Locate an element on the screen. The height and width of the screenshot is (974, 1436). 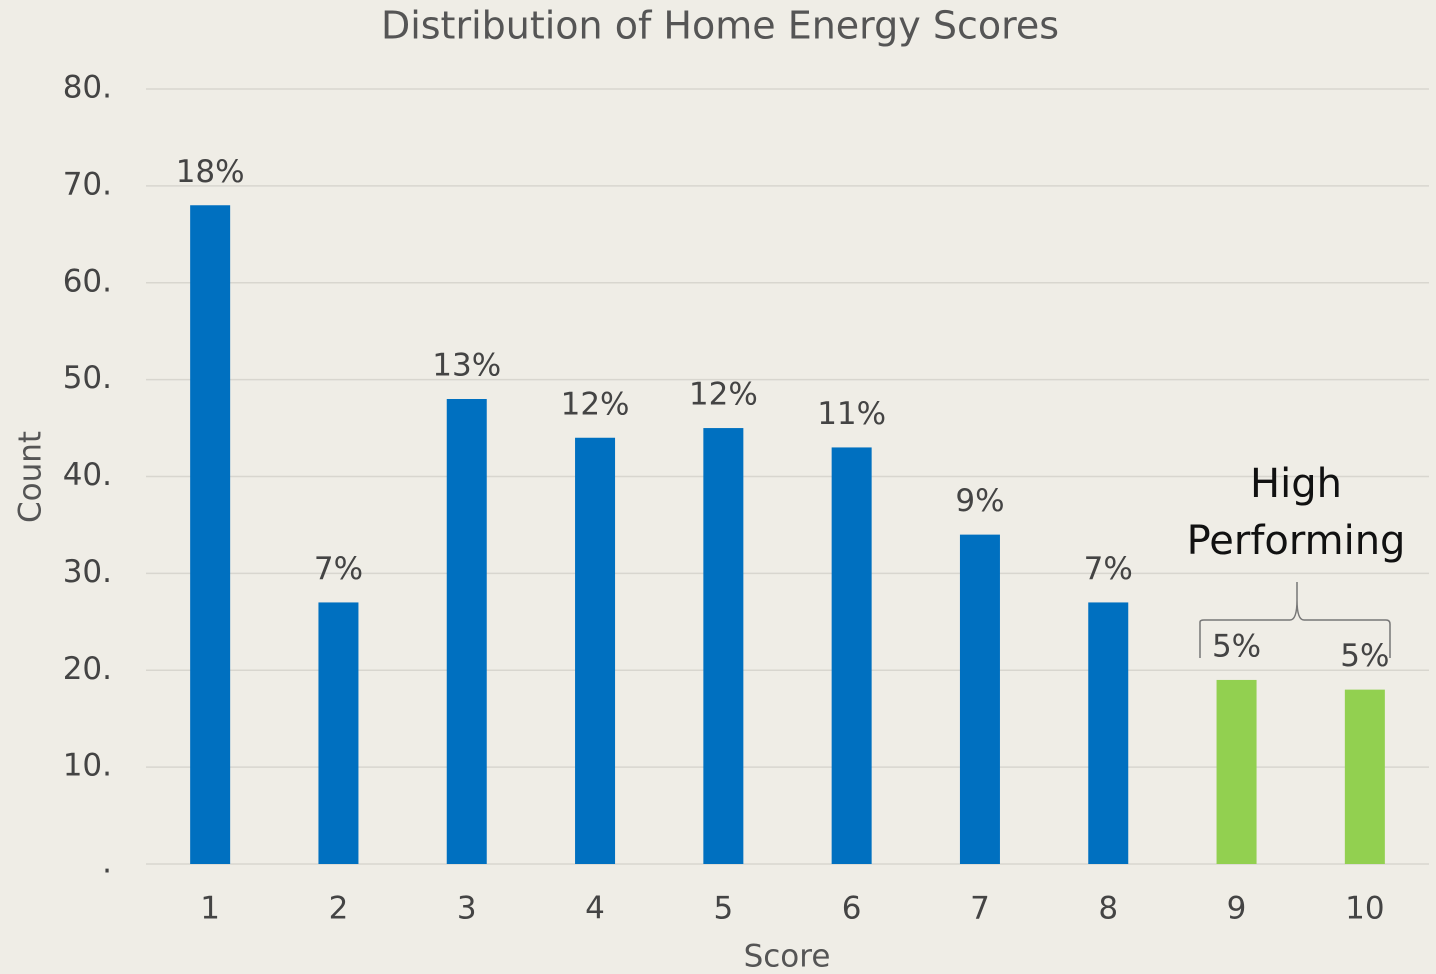
data-label: 9% is located at coordinates (979, 501).